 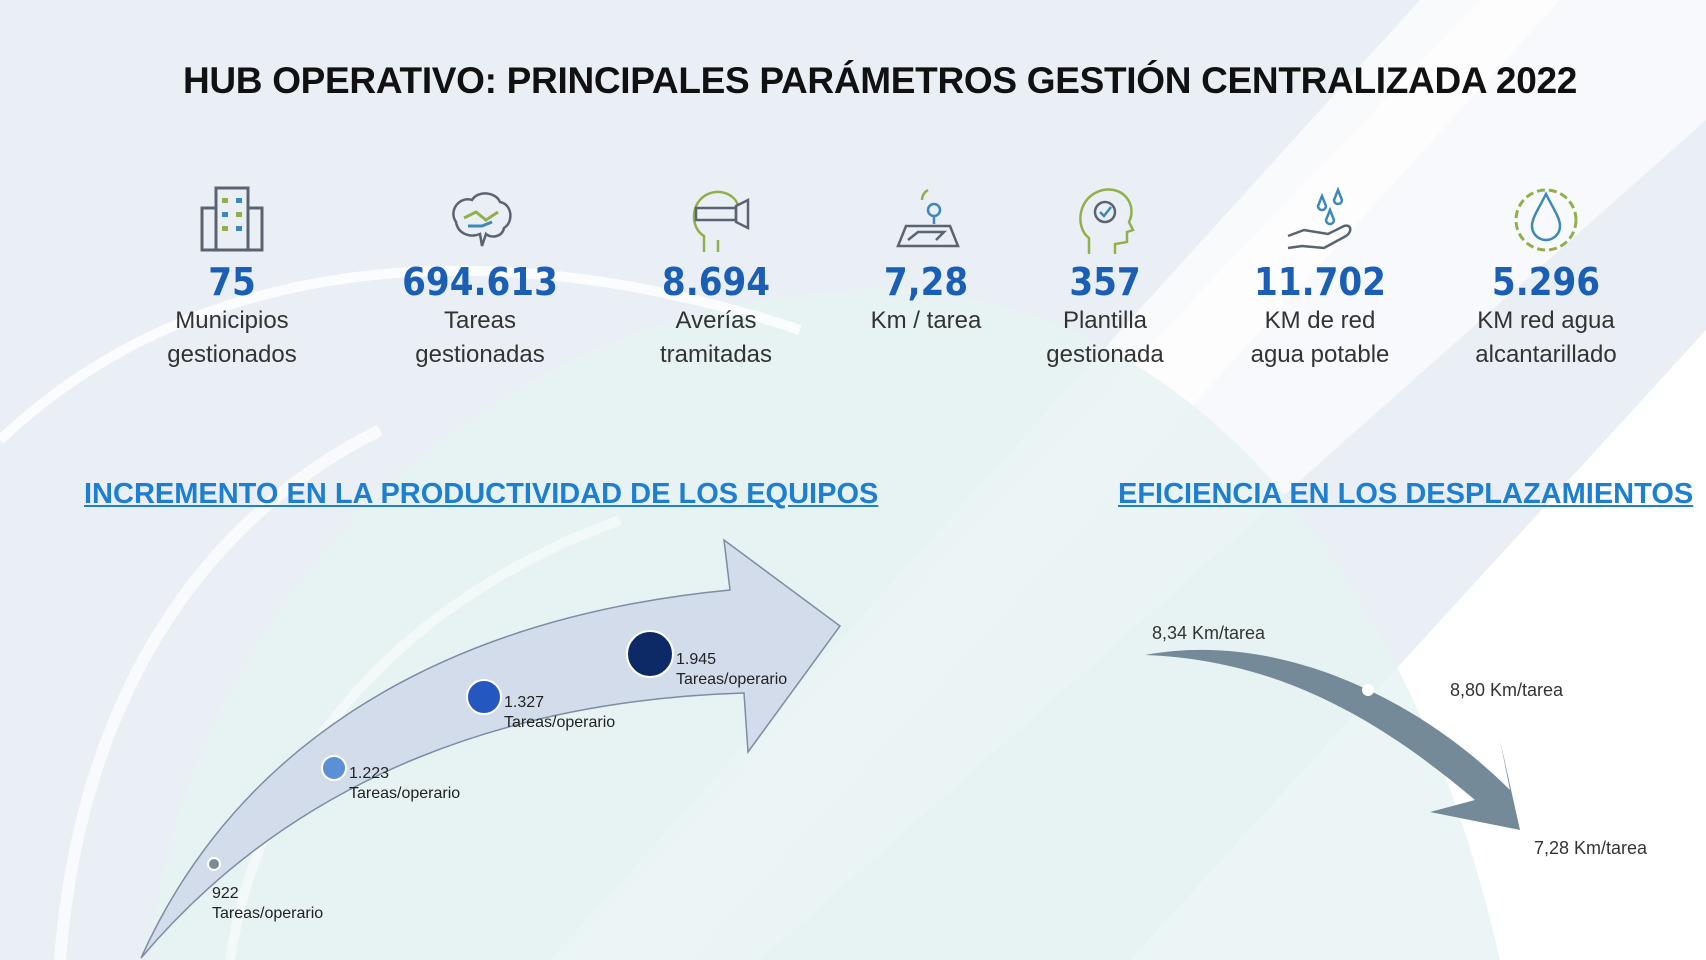 I want to click on stat-label-line1: Averías, so click(x=716, y=320).